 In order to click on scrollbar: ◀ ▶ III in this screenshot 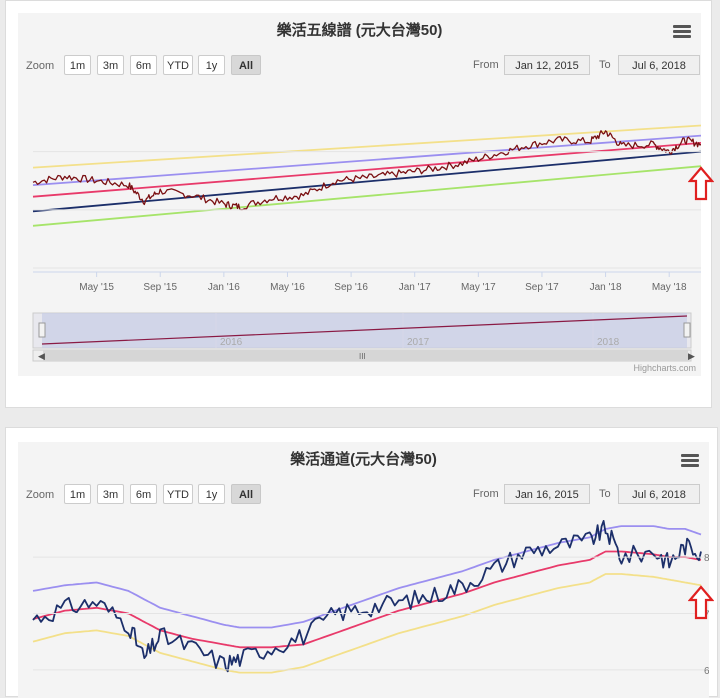, I will do `click(363, 355)`.